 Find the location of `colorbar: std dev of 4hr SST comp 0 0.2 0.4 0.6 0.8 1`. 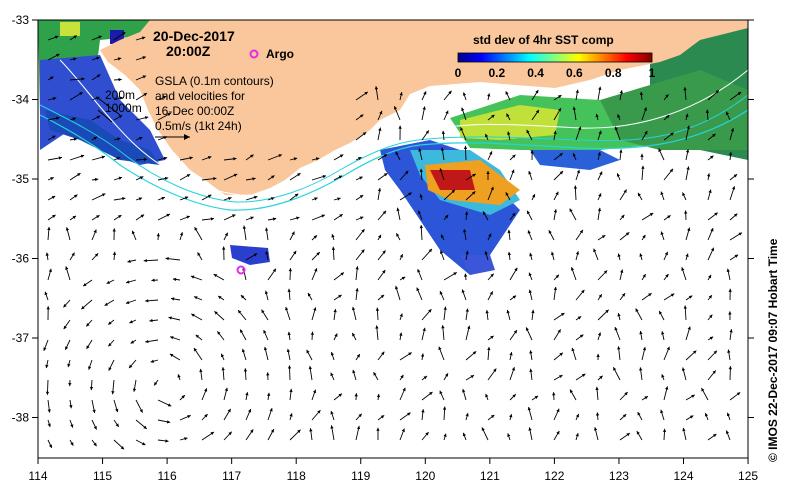

colorbar: std dev of 4hr SST comp 0 0.2 0.4 0.6 0.8 1 is located at coordinates (555, 56).